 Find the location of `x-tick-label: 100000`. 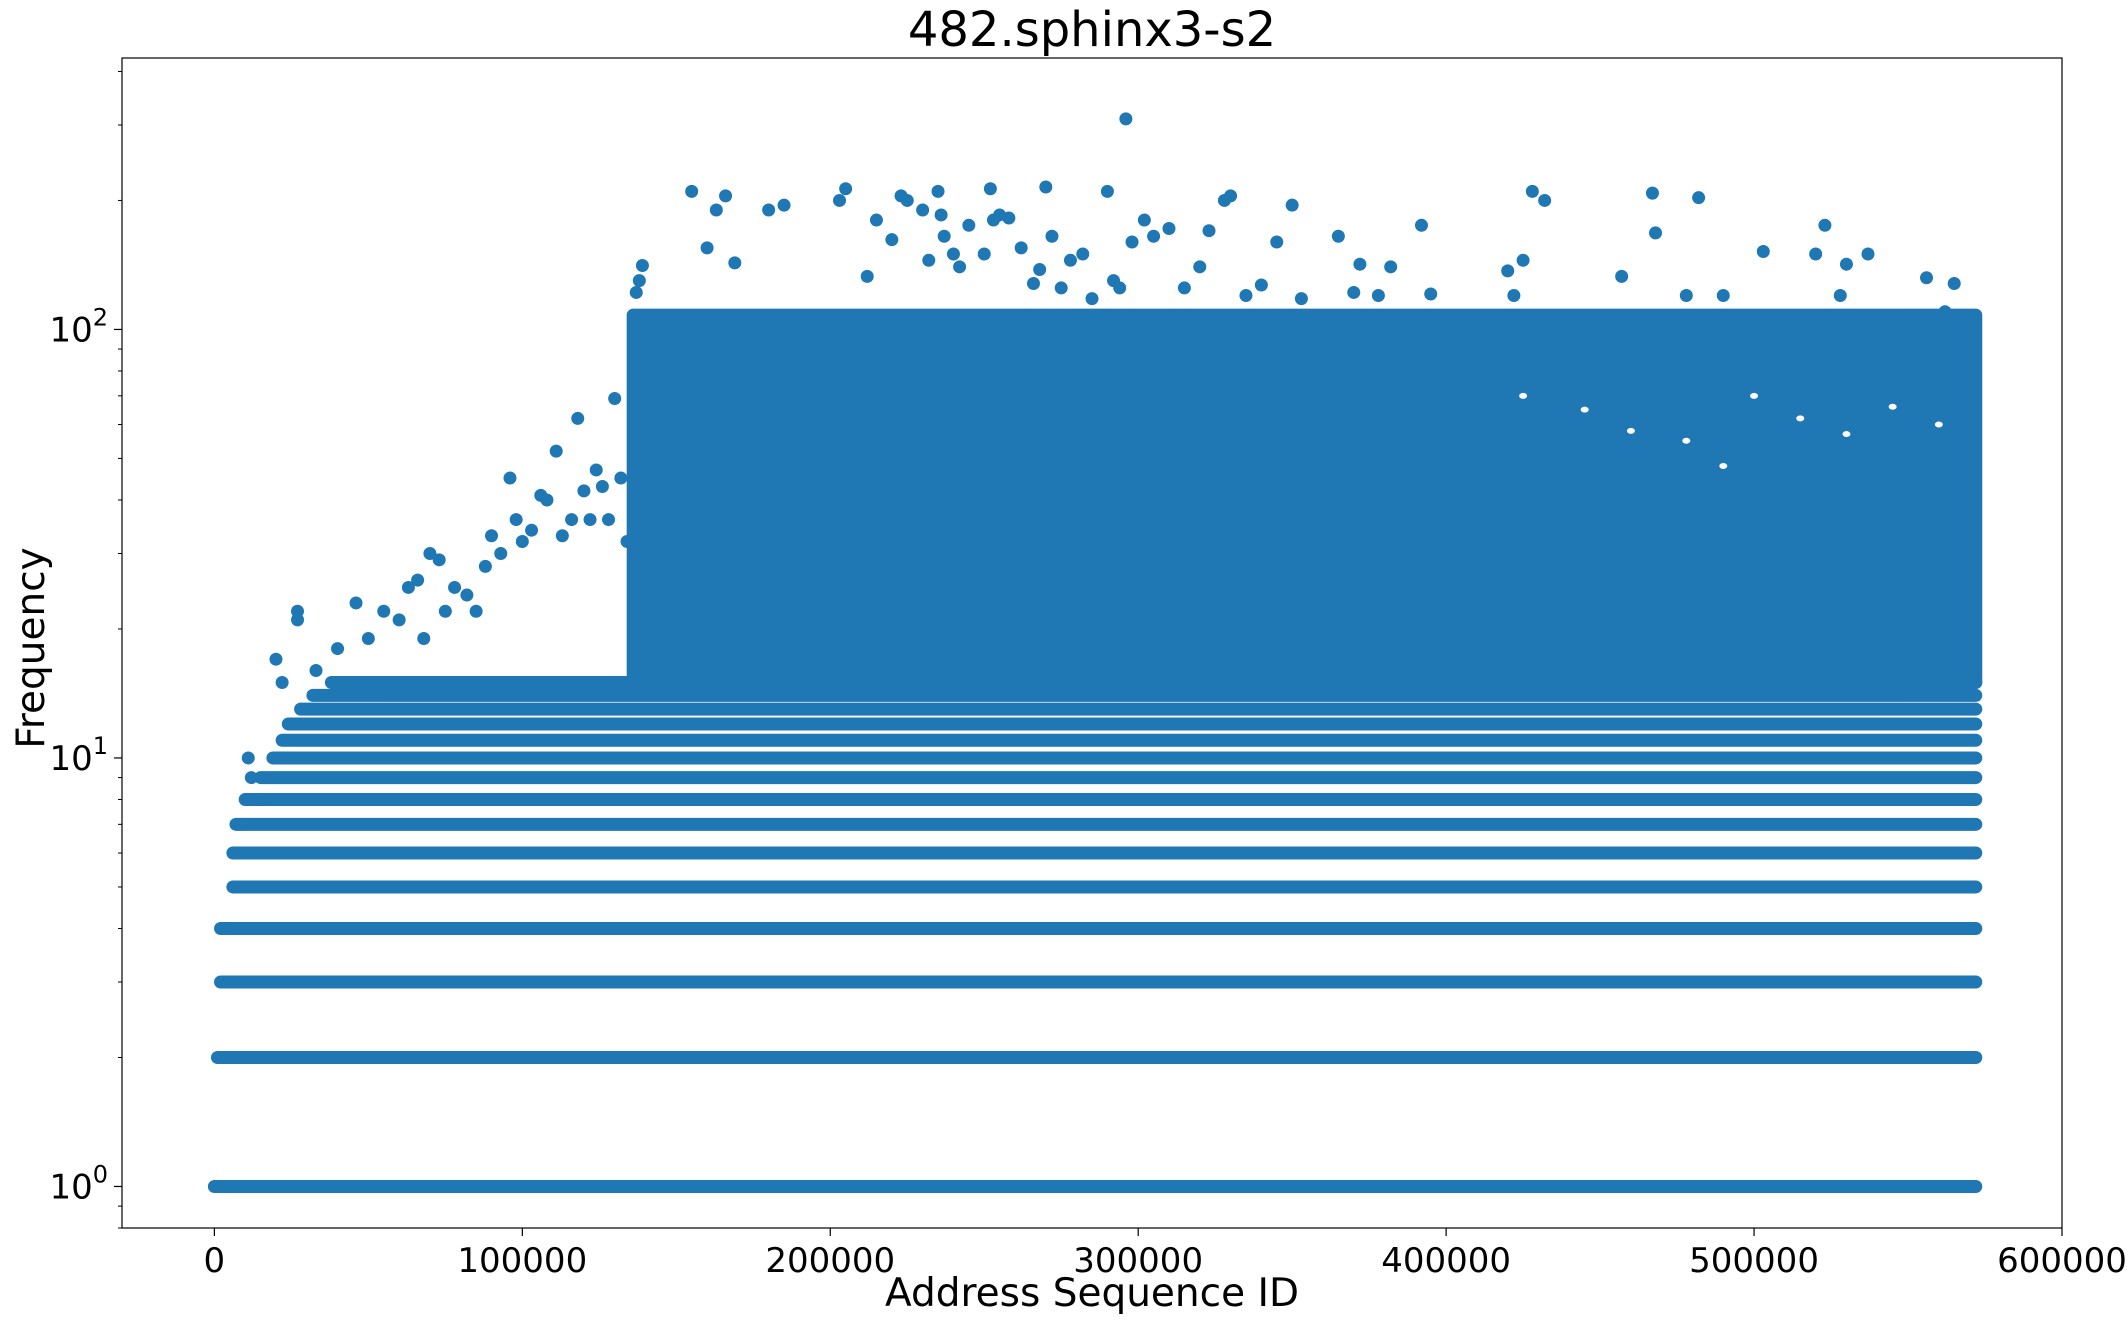

x-tick-label: 100000 is located at coordinates (522, 1261).